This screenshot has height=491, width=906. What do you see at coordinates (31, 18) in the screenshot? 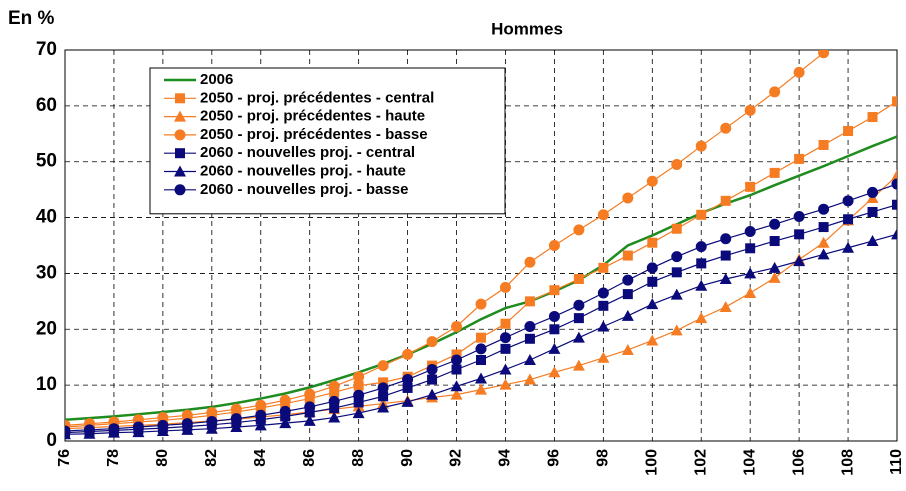
I see `y-axis-label: En %` at bounding box center [31, 18].